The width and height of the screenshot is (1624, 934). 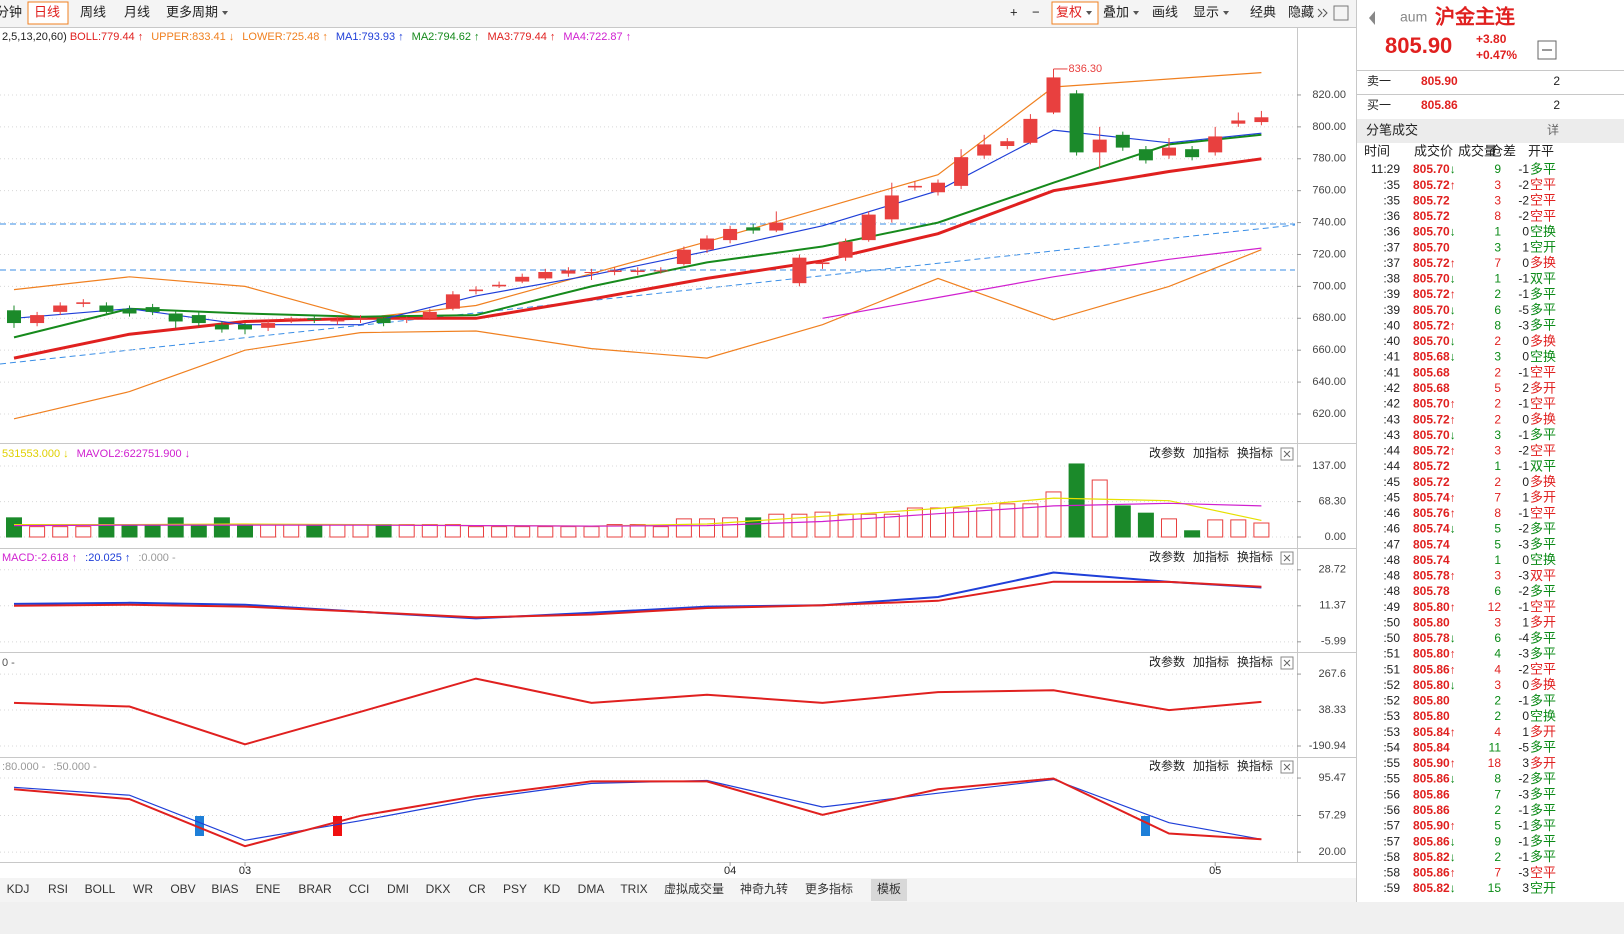 I want to click on indicator-tab: KD, so click(x=552, y=889).